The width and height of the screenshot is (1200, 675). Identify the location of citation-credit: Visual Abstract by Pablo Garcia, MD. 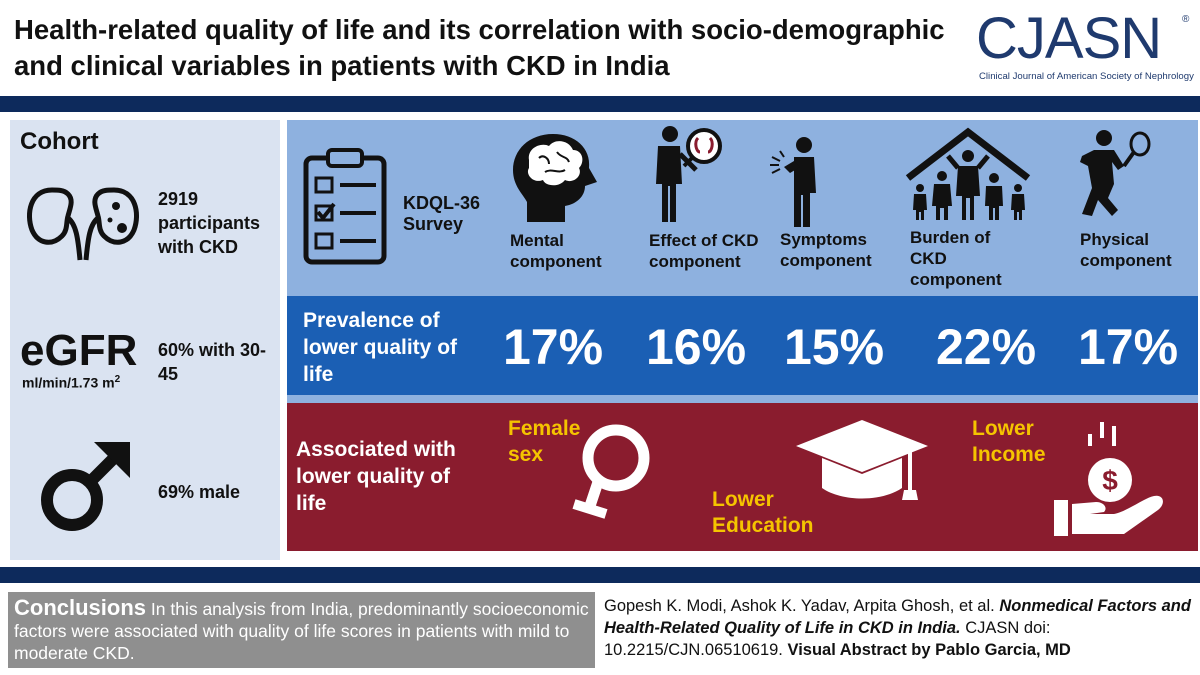
(929, 650).